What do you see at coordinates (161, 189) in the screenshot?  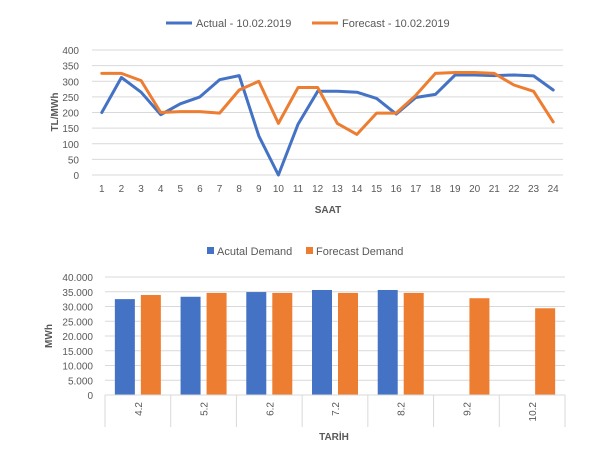 I see `line-chart-x-tick-label: 4` at bounding box center [161, 189].